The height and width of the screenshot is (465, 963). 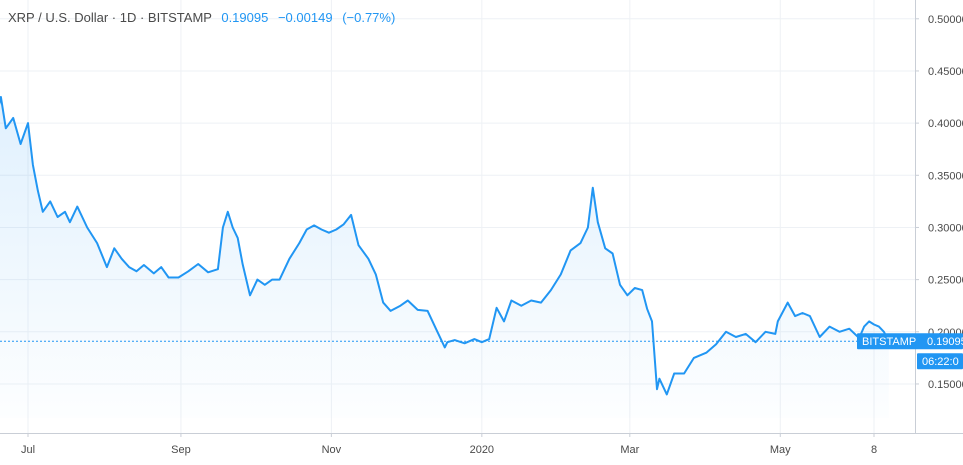 What do you see at coordinates (449, 444) in the screenshot?
I see `time-axis: Jul Sep Nov 2020 Mar May 8` at bounding box center [449, 444].